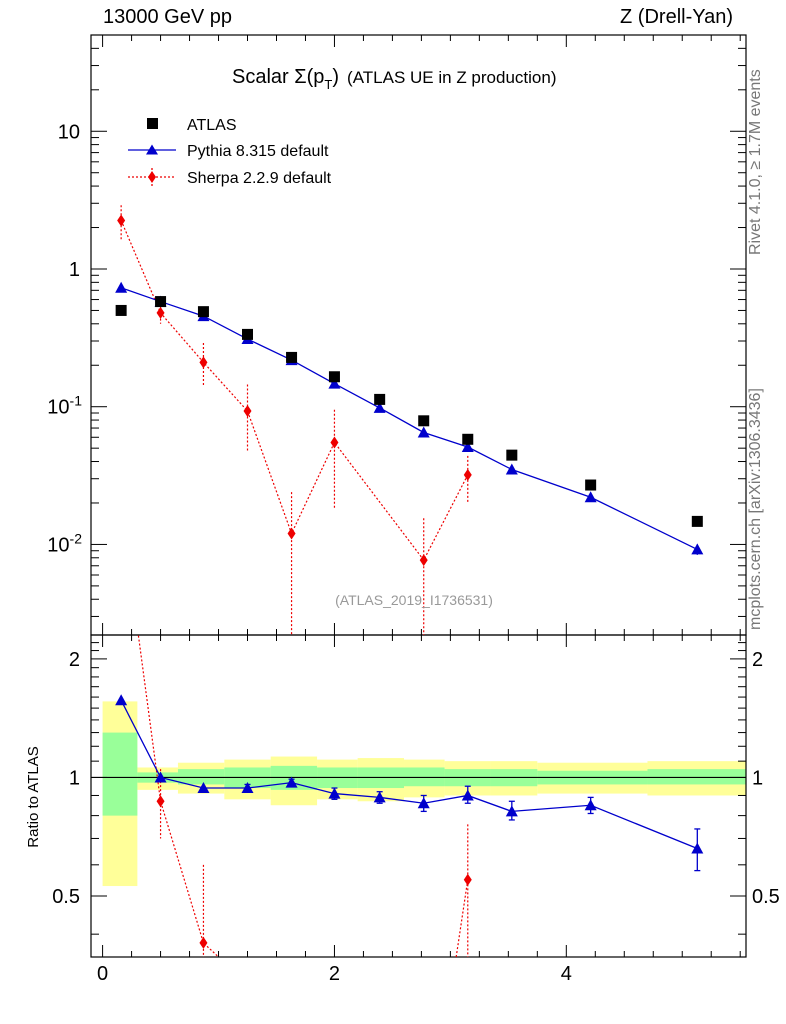 The width and height of the screenshot is (786, 1024). I want to click on legend-atlas-label: ATLAS, so click(212, 125).